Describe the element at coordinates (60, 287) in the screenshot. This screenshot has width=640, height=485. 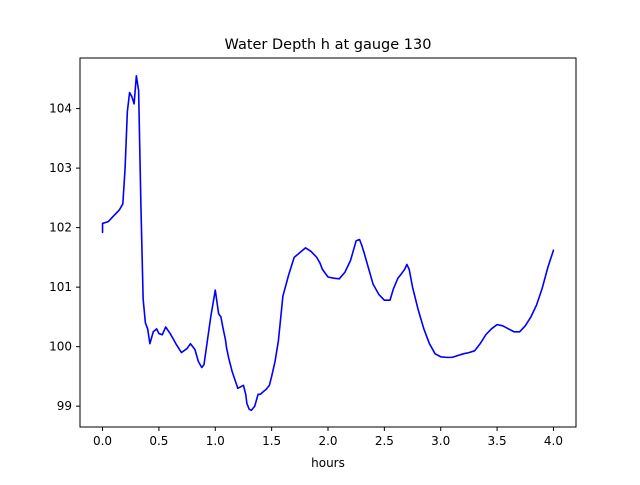
I see `y-tick-label: 101` at that location.